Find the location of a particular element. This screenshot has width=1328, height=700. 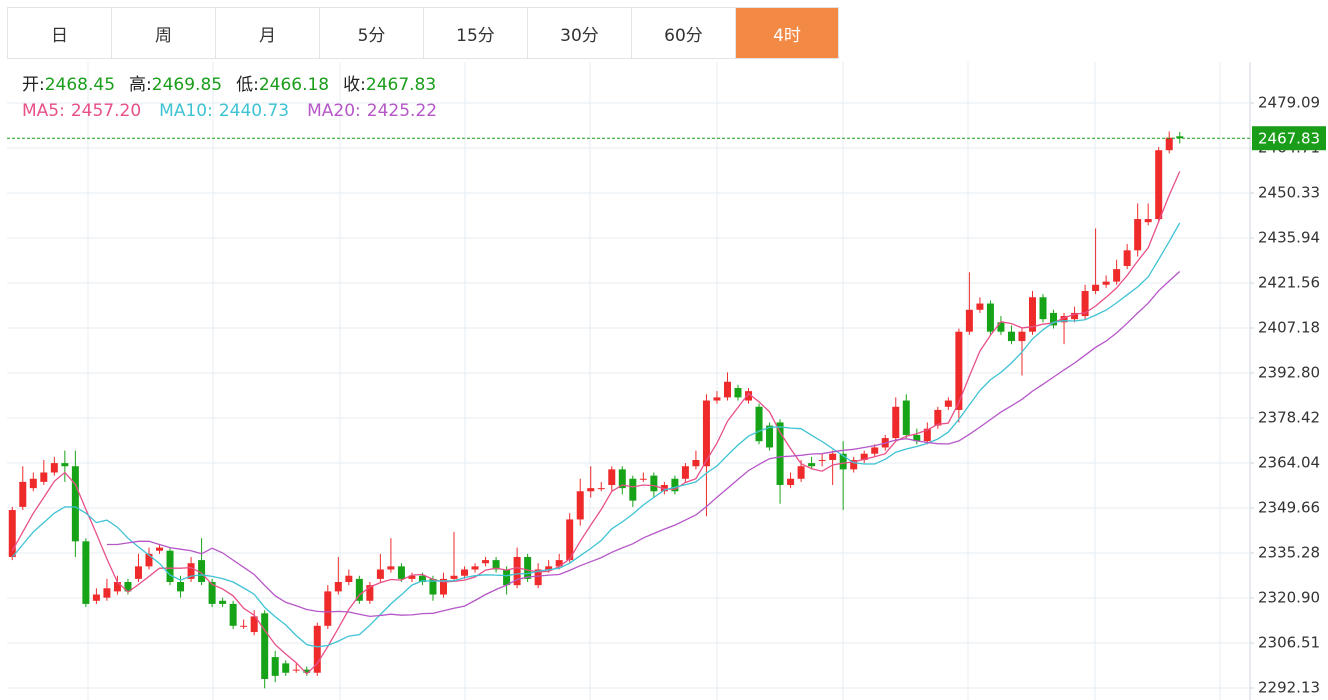

period-tab: 15分 is located at coordinates (475, 33).